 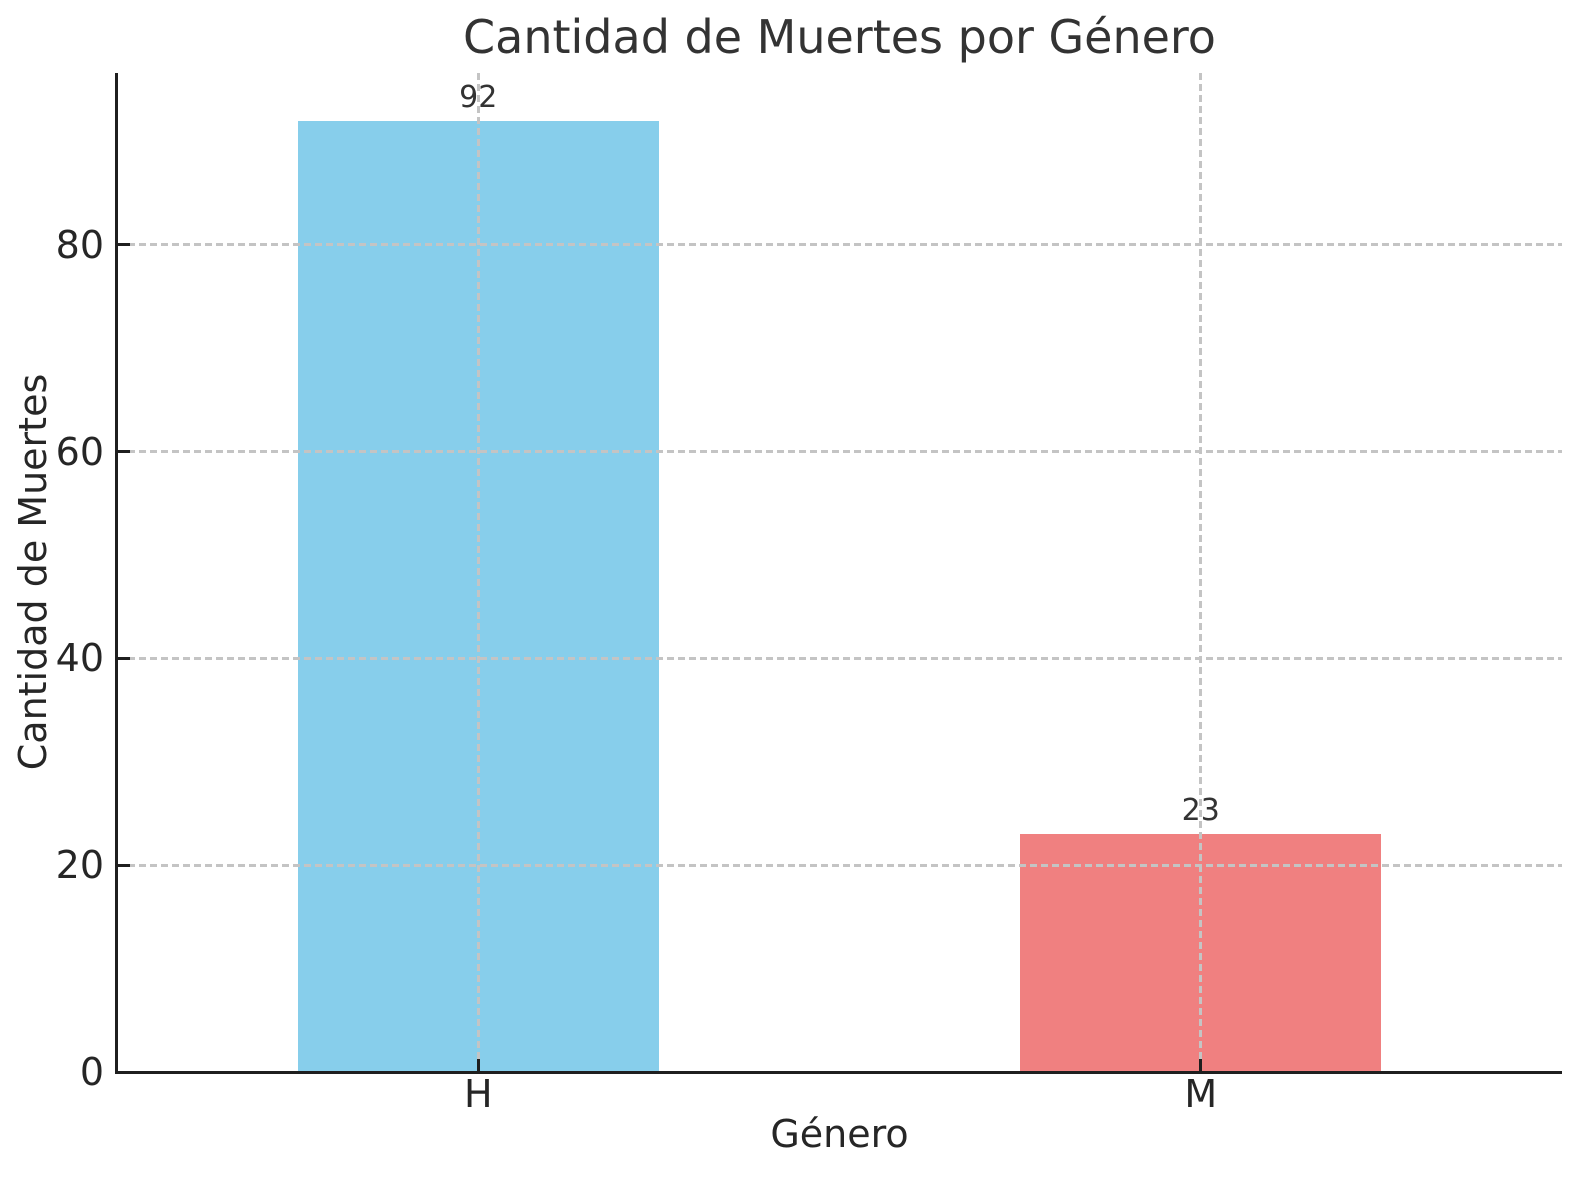 What do you see at coordinates (478, 1094) in the screenshot?
I see `x-tick-label-H: H` at bounding box center [478, 1094].